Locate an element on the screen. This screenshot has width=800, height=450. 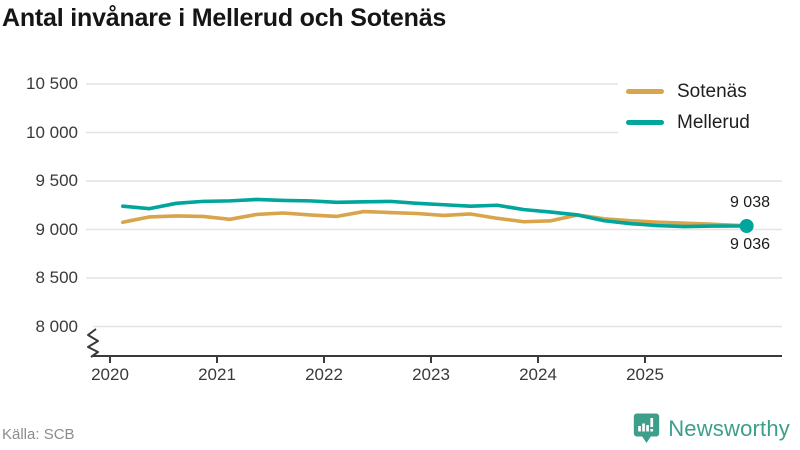
end-value-label-sotenas: 9 038 is located at coordinates (749, 202).